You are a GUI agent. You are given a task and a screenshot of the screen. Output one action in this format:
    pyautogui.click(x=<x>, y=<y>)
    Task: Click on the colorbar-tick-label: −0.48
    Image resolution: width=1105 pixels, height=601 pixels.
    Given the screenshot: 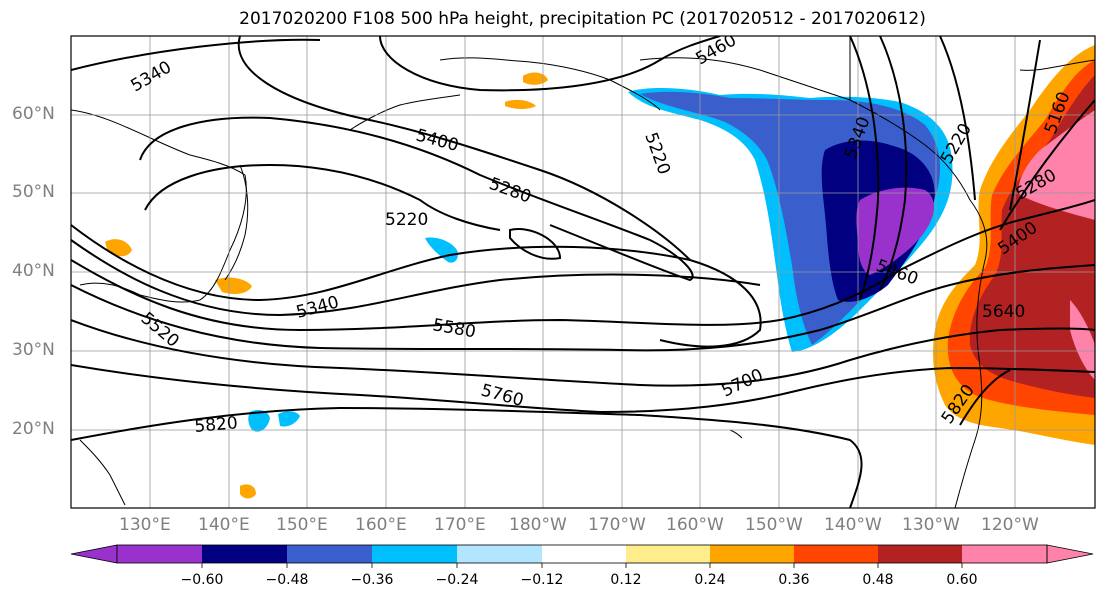 What is the action you would take?
    pyautogui.click(x=287, y=580)
    